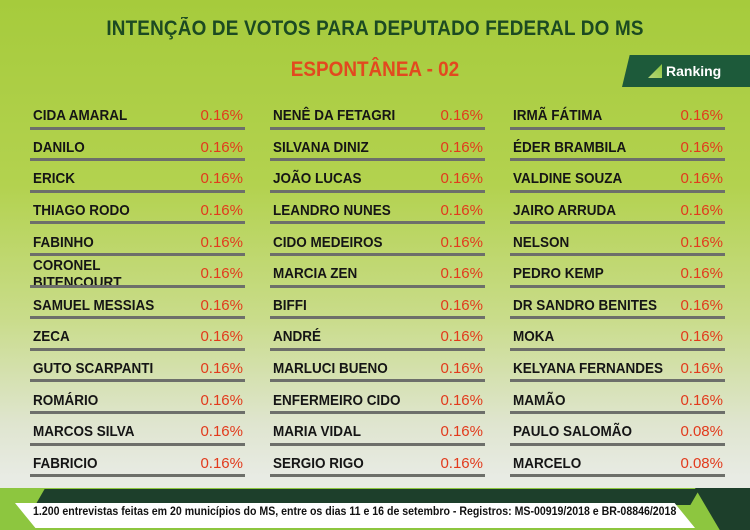 The width and height of the screenshot is (750, 530). Describe the element at coordinates (290, 305) in the screenshot. I see `candidate-name: BIFFI` at that location.